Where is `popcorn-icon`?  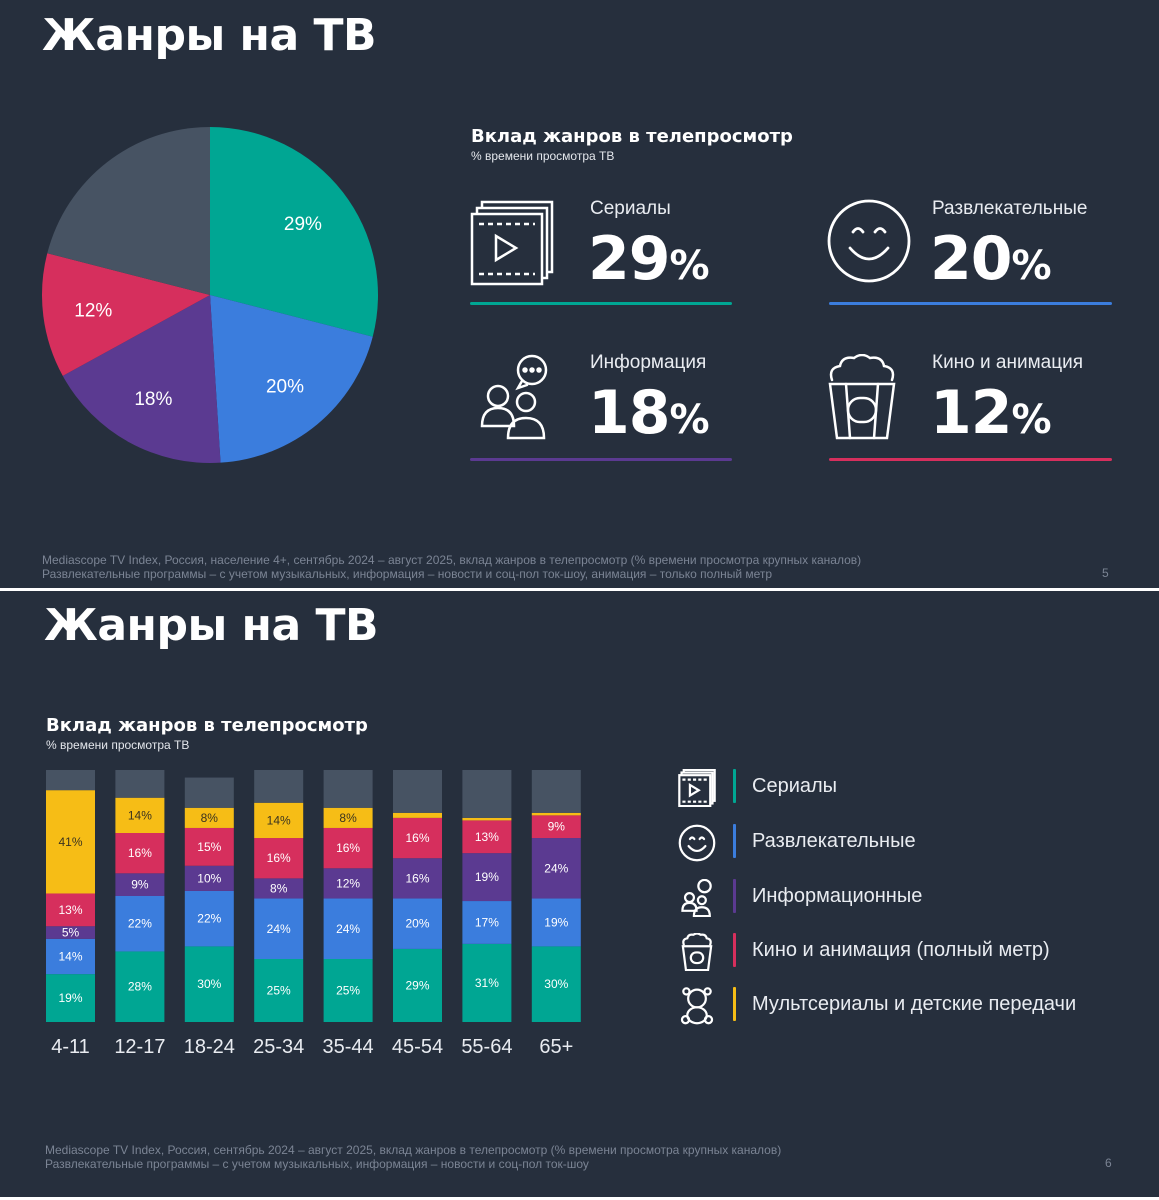
popcorn-icon is located at coordinates (862, 399).